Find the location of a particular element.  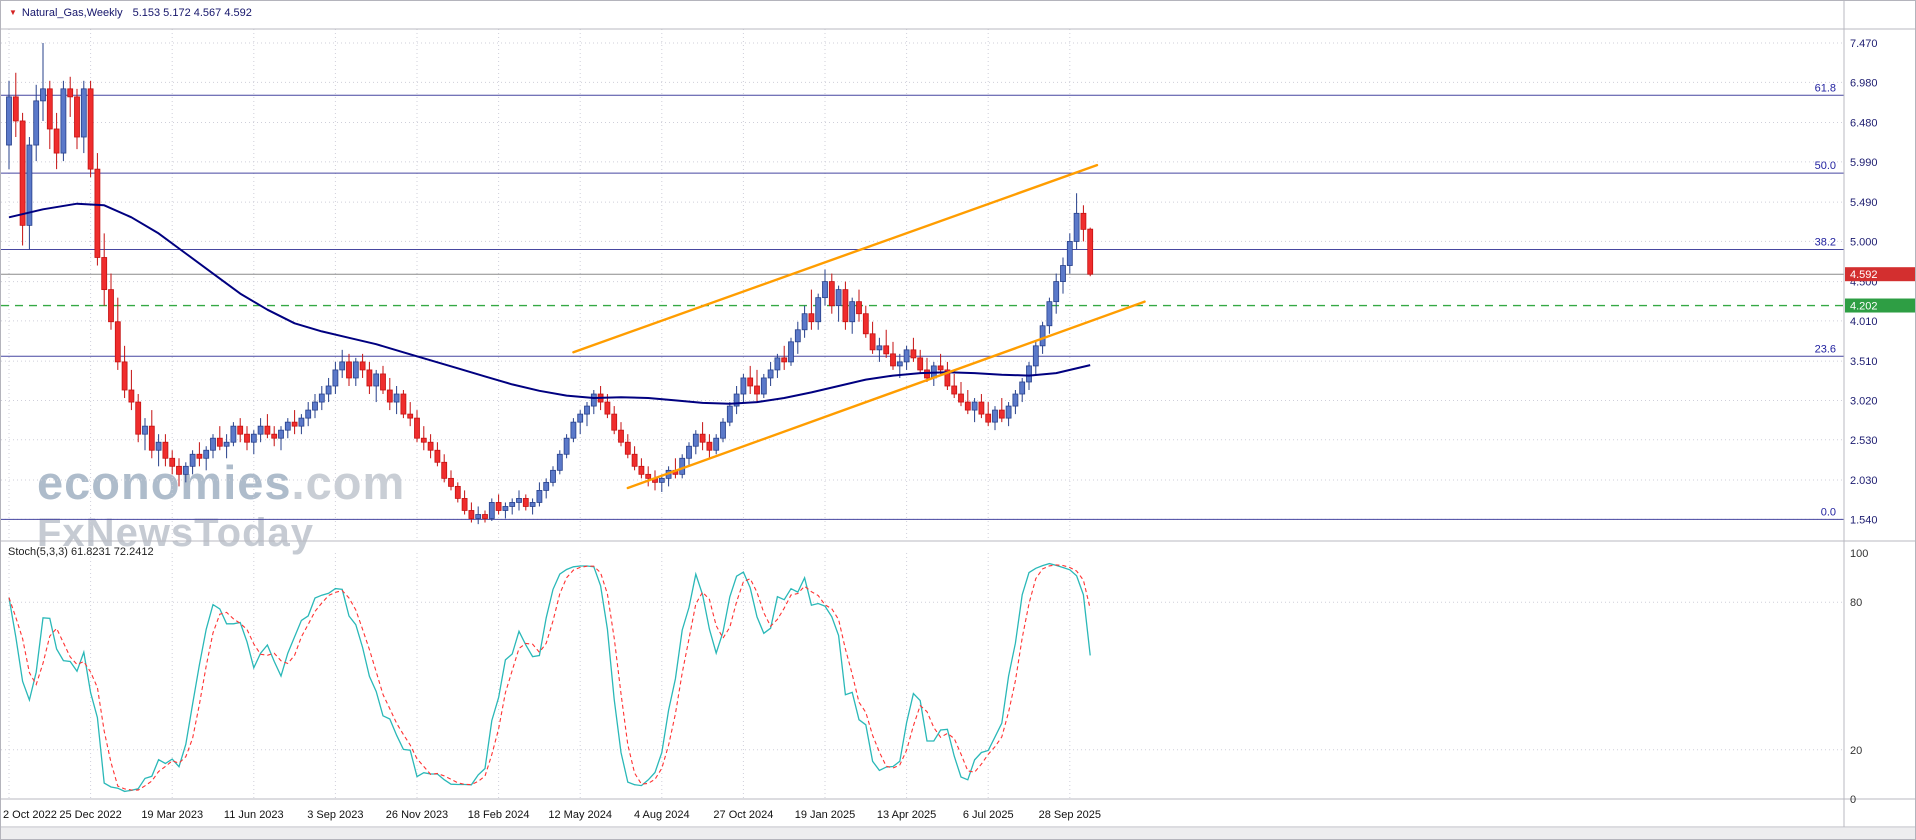

watermark-brand: economies.com is located at coordinates (221, 482).